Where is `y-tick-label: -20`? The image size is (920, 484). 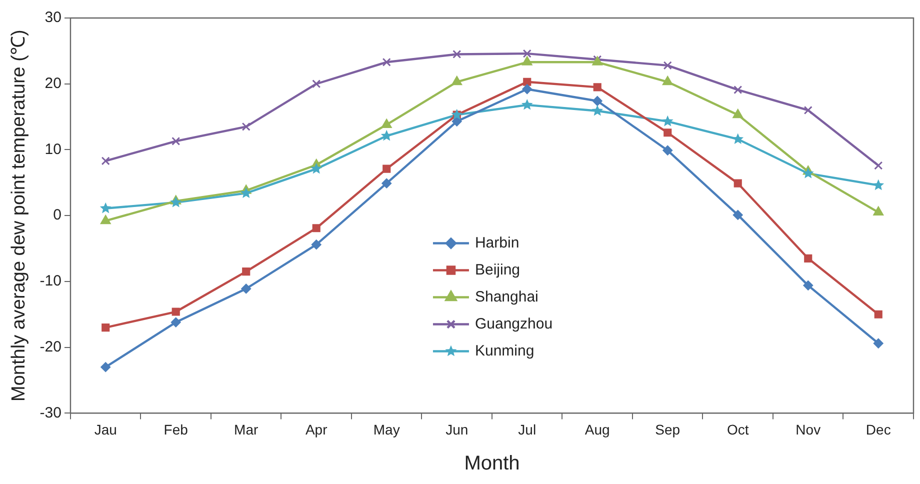 y-tick-label: -20 is located at coordinates (51, 347).